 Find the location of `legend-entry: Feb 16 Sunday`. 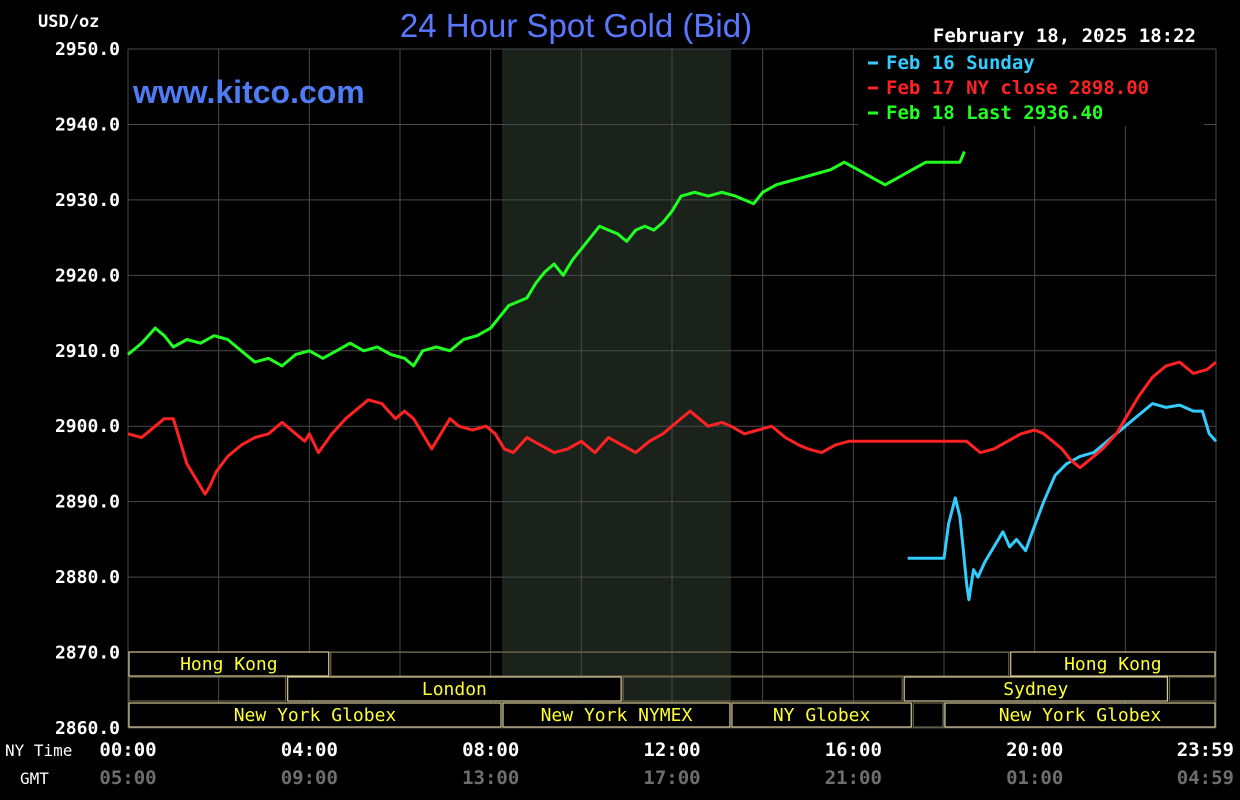

legend-entry: Feb 16 Sunday is located at coordinates (960, 63).